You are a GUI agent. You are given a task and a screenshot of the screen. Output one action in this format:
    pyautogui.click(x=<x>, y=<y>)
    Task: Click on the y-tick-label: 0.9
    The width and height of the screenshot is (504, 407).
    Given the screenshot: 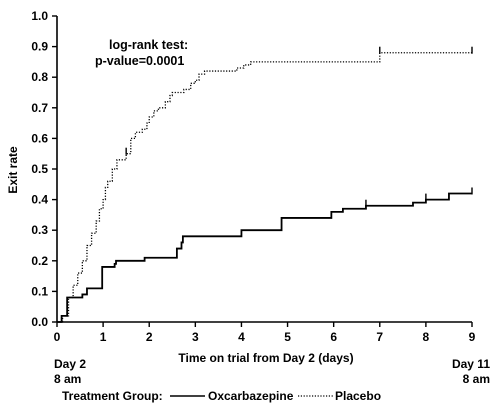 What is the action you would take?
    pyautogui.click(x=39, y=47)
    